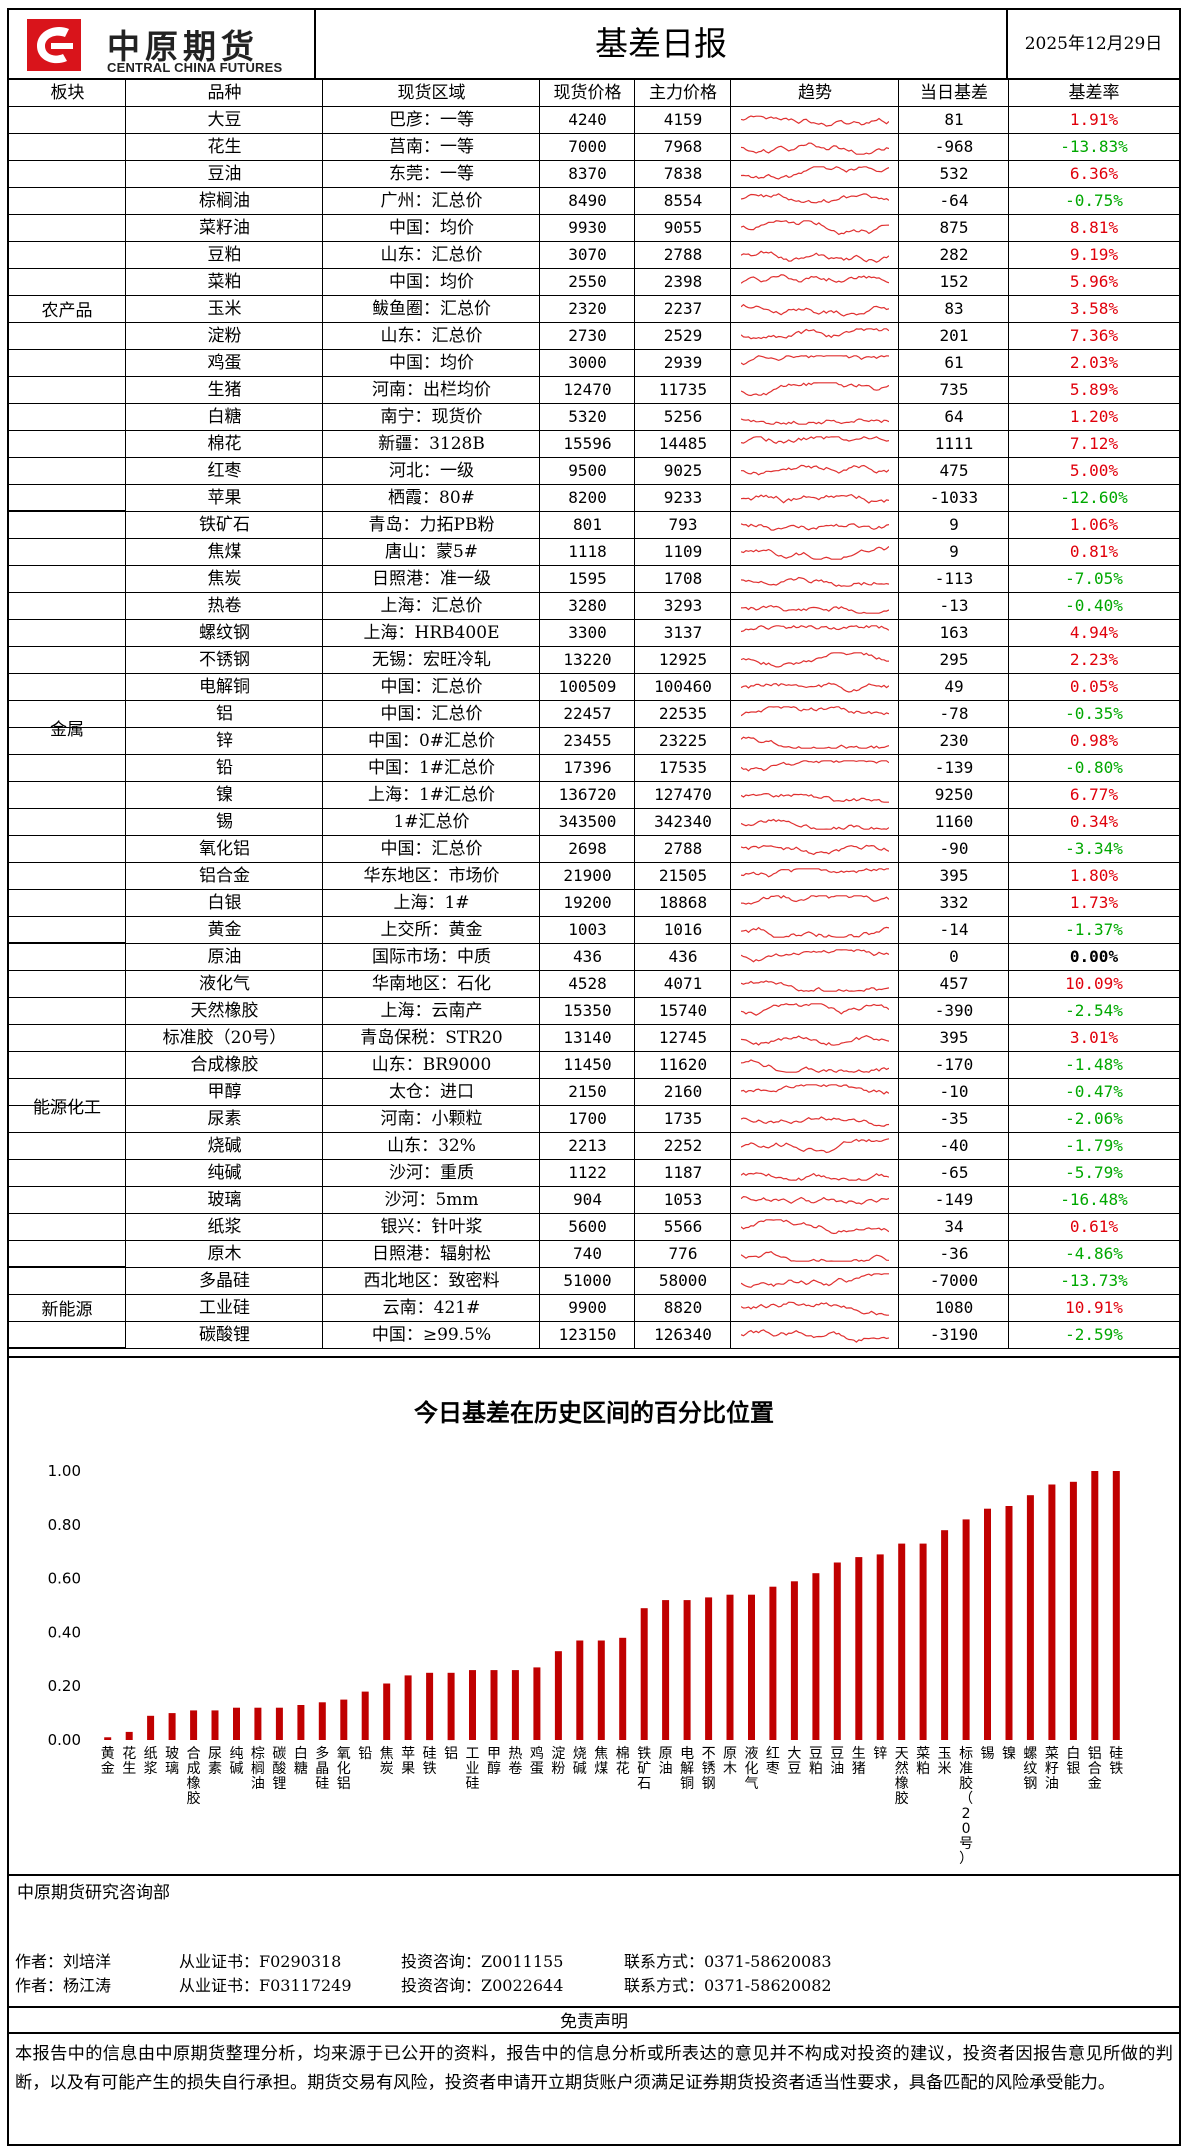  I want to click on col-main: 100460, so click(683, 686).